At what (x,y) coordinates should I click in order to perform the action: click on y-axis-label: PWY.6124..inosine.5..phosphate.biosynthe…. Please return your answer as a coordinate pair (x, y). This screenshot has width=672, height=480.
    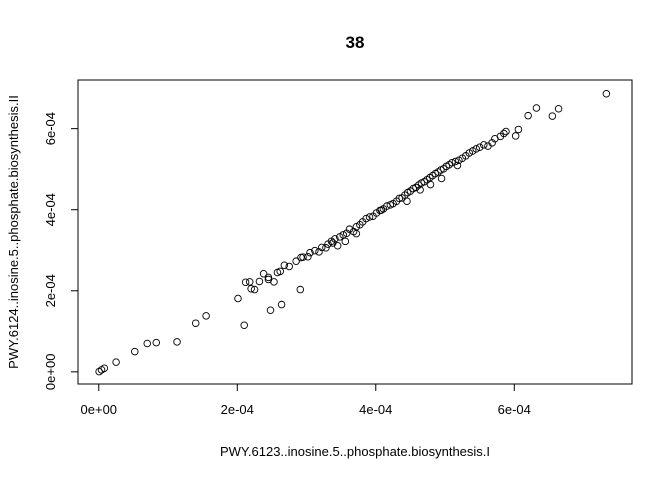
    Looking at the image, I should click on (13, 232).